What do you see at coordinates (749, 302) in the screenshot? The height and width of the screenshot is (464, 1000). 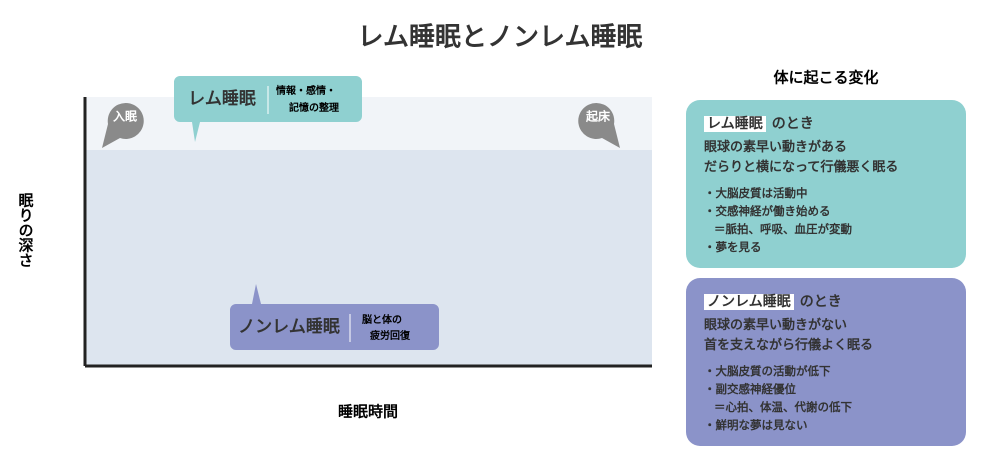 I see `heading: ノンレム睡眠` at bounding box center [749, 302].